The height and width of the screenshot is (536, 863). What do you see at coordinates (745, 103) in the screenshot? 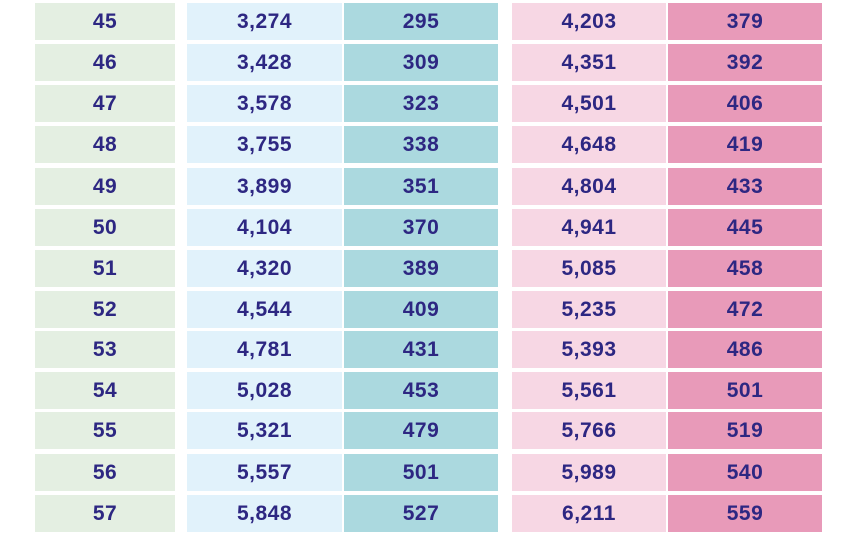
I see `value-cell: 406` at bounding box center [745, 103].